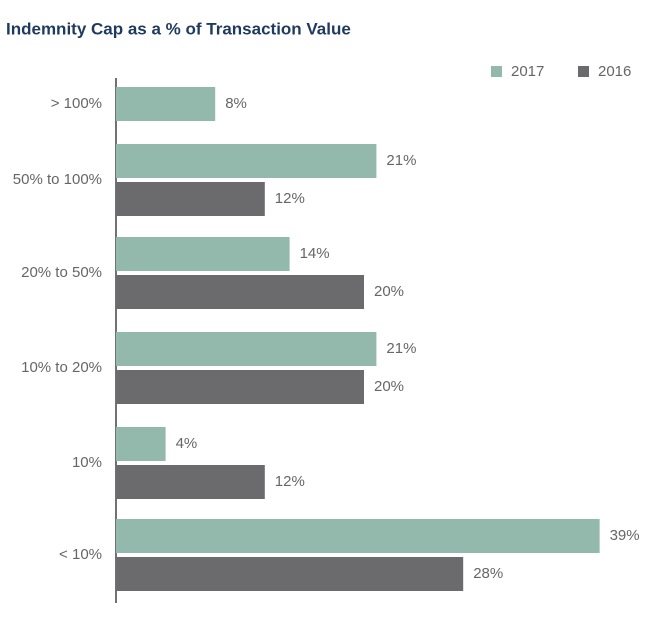 This screenshot has height=625, width=649. What do you see at coordinates (76, 103) in the screenshot?
I see `y-tick-label: > 100%` at bounding box center [76, 103].